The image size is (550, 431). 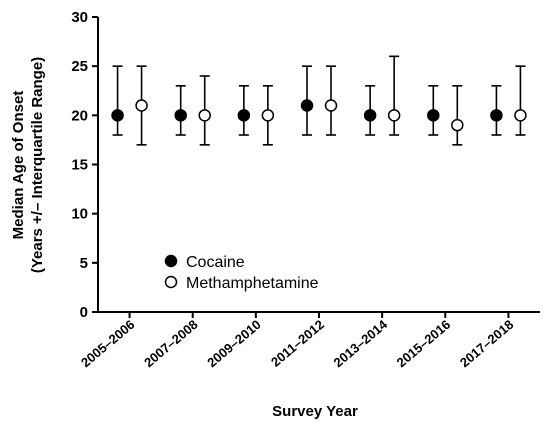 I want to click on y-tick-label: 15, so click(x=79, y=165).